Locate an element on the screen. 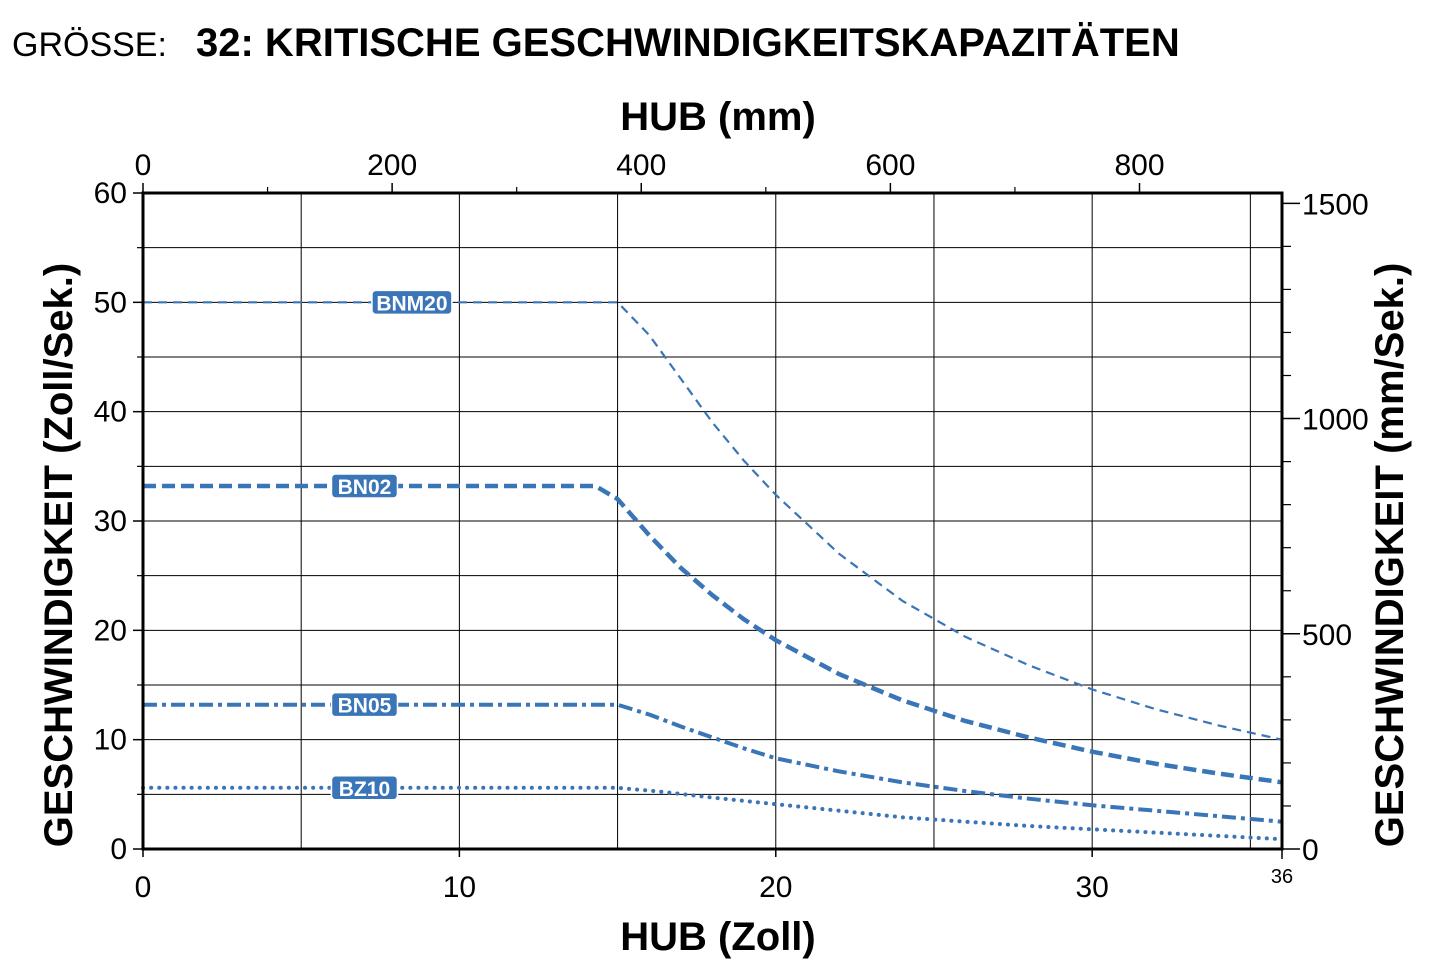 The width and height of the screenshot is (1440, 978). y2-tick-label: 1500 is located at coordinates (1335, 204).